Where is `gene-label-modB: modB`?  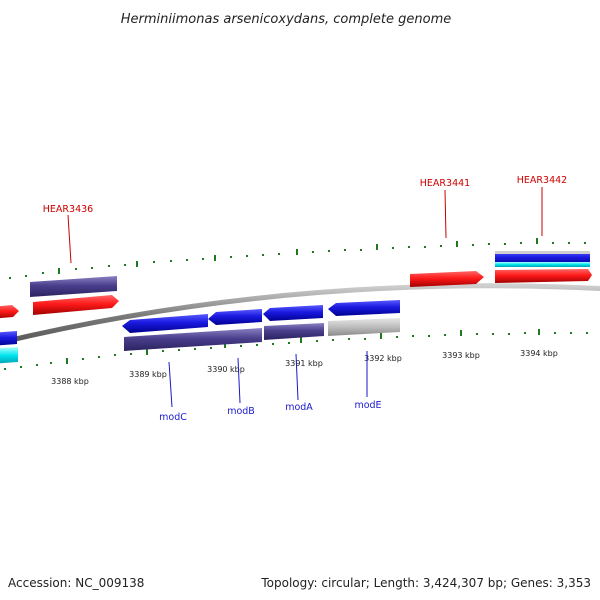 gene-label-modB: modB is located at coordinates (241, 411).